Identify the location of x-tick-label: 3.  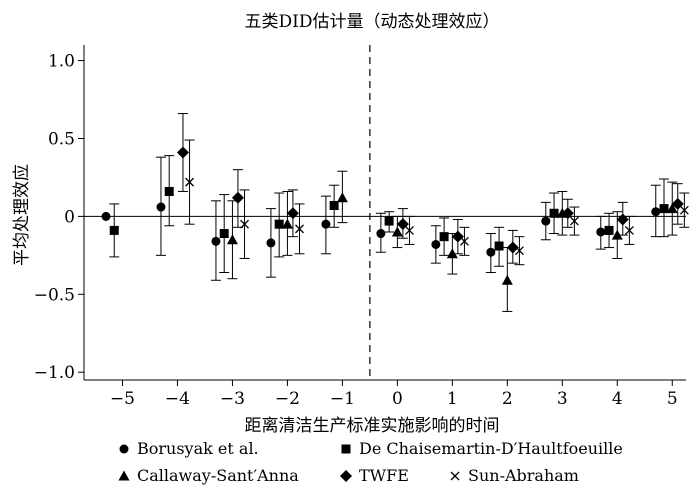
(562, 399).